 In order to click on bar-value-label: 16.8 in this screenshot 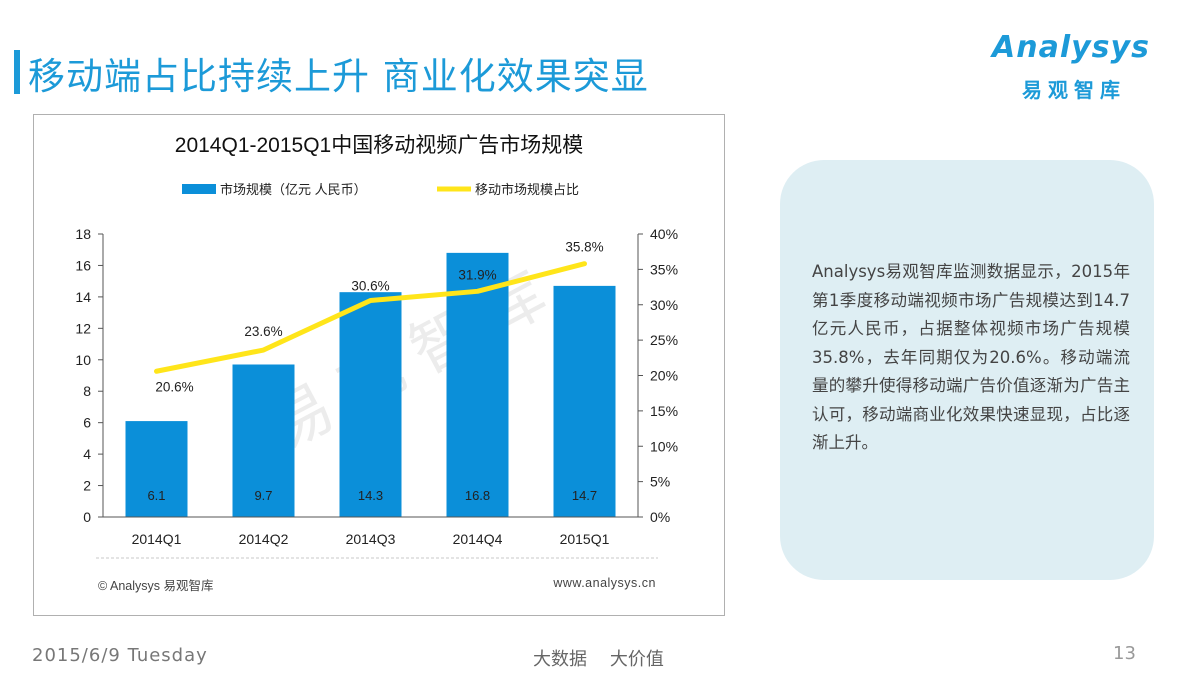, I will do `click(477, 495)`.